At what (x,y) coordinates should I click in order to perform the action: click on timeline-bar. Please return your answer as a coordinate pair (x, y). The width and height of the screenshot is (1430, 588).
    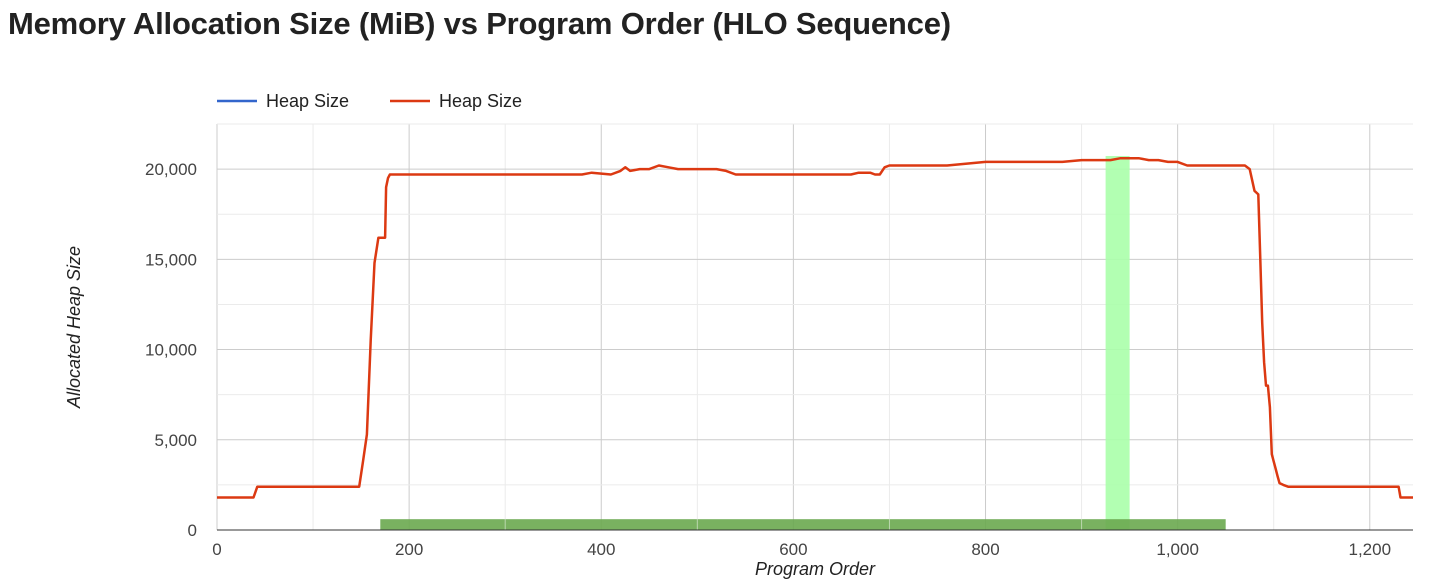
    Looking at the image, I should click on (803, 524).